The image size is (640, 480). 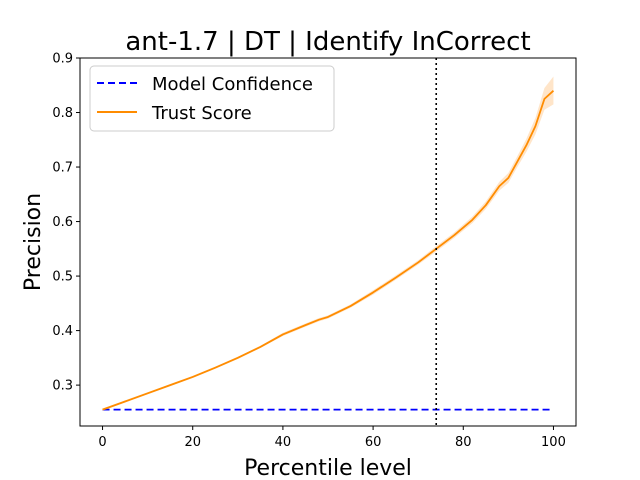 What do you see at coordinates (62, 386) in the screenshot?
I see `y-tick-label: 0.3` at bounding box center [62, 386].